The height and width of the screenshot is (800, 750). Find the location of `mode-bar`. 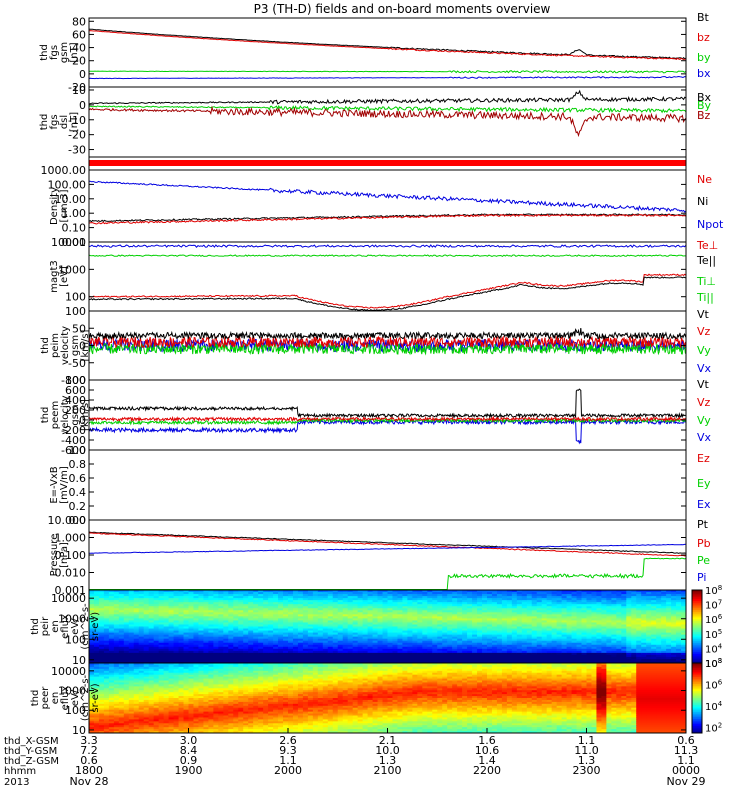

mode-bar is located at coordinates (387, 163).